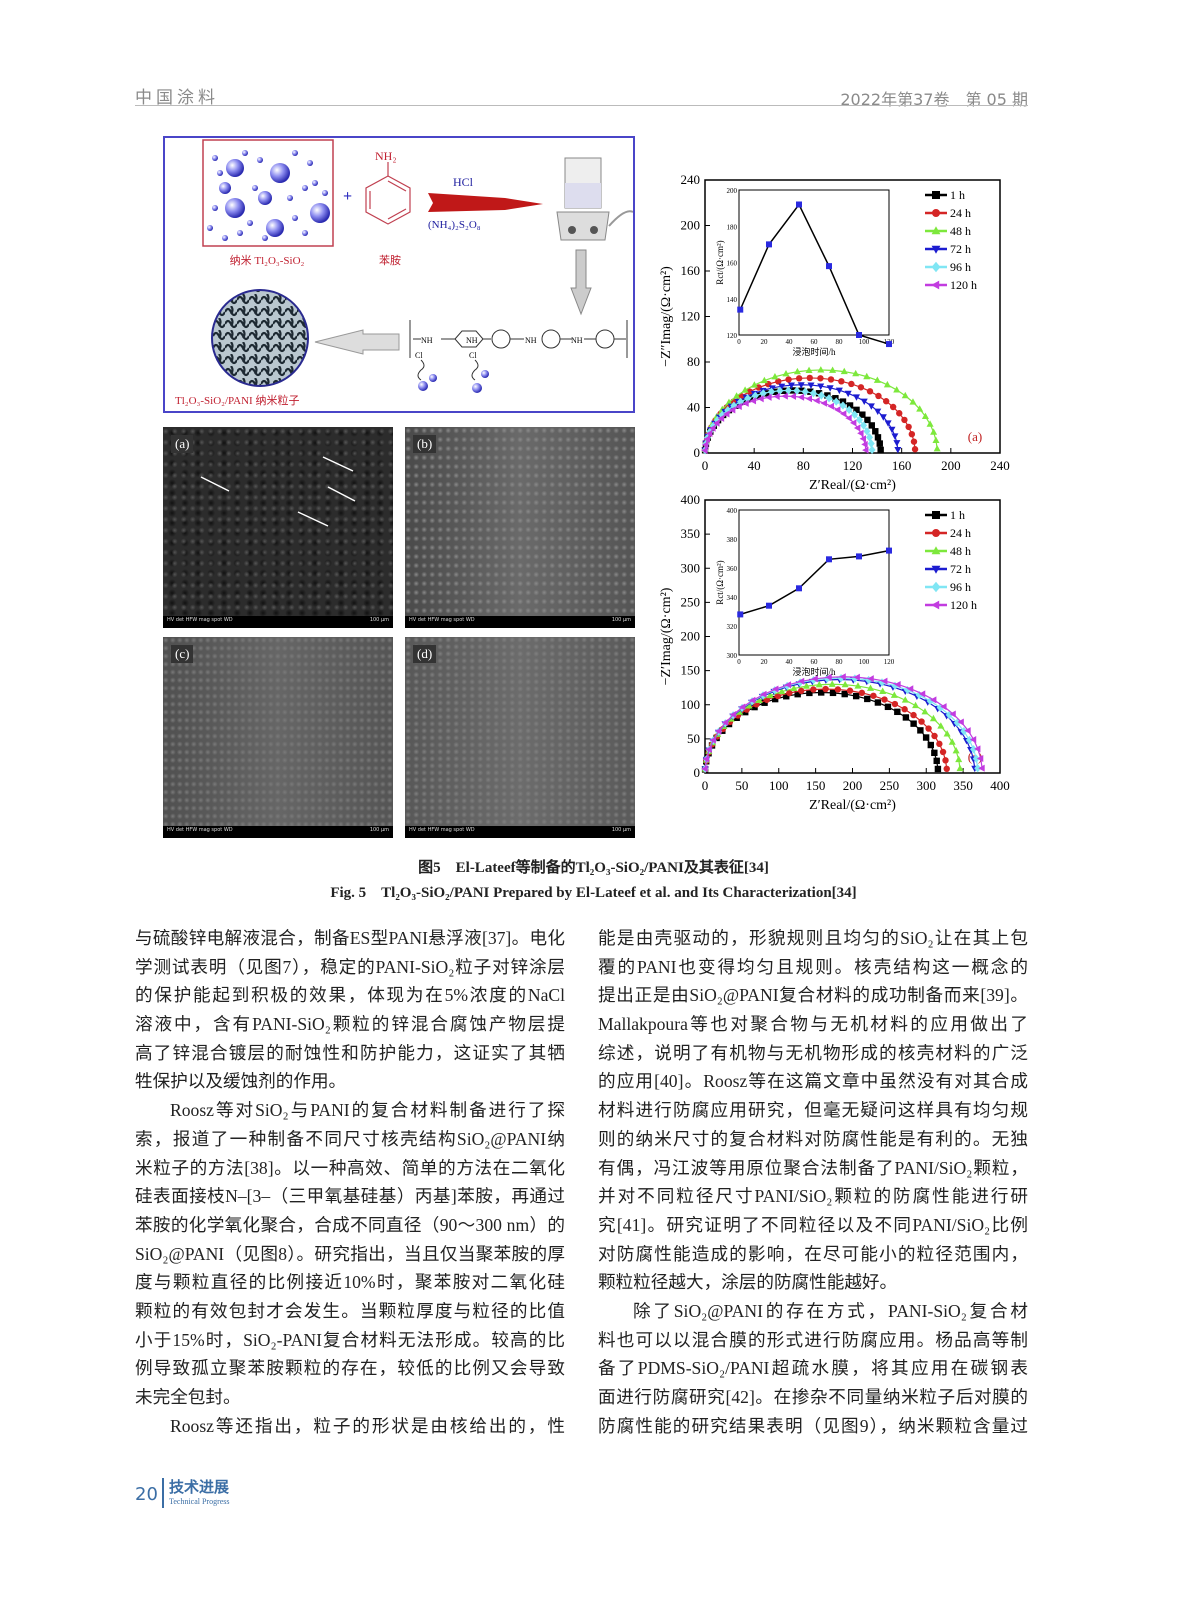  What do you see at coordinates (705, 785) in the screenshot?
I see `x-tick-label: 0` at bounding box center [705, 785].